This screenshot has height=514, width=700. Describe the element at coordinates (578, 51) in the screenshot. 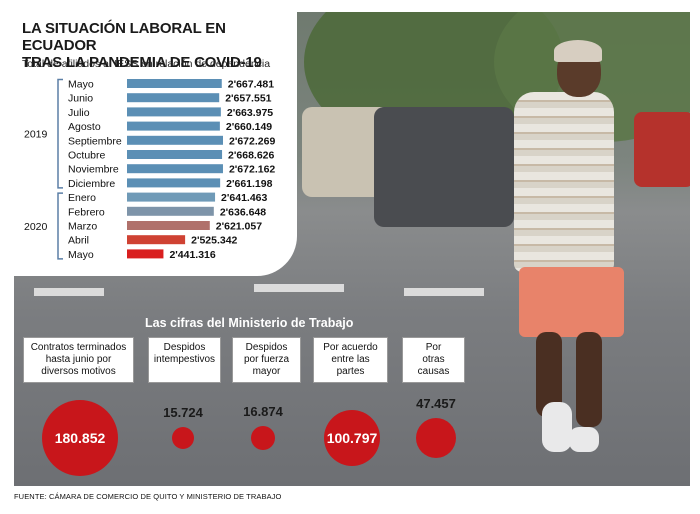

I see `person-cap` at that location.